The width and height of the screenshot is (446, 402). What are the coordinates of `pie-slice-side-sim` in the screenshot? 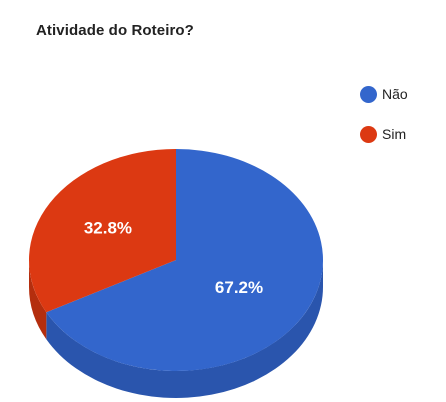 It's located at (37, 300).